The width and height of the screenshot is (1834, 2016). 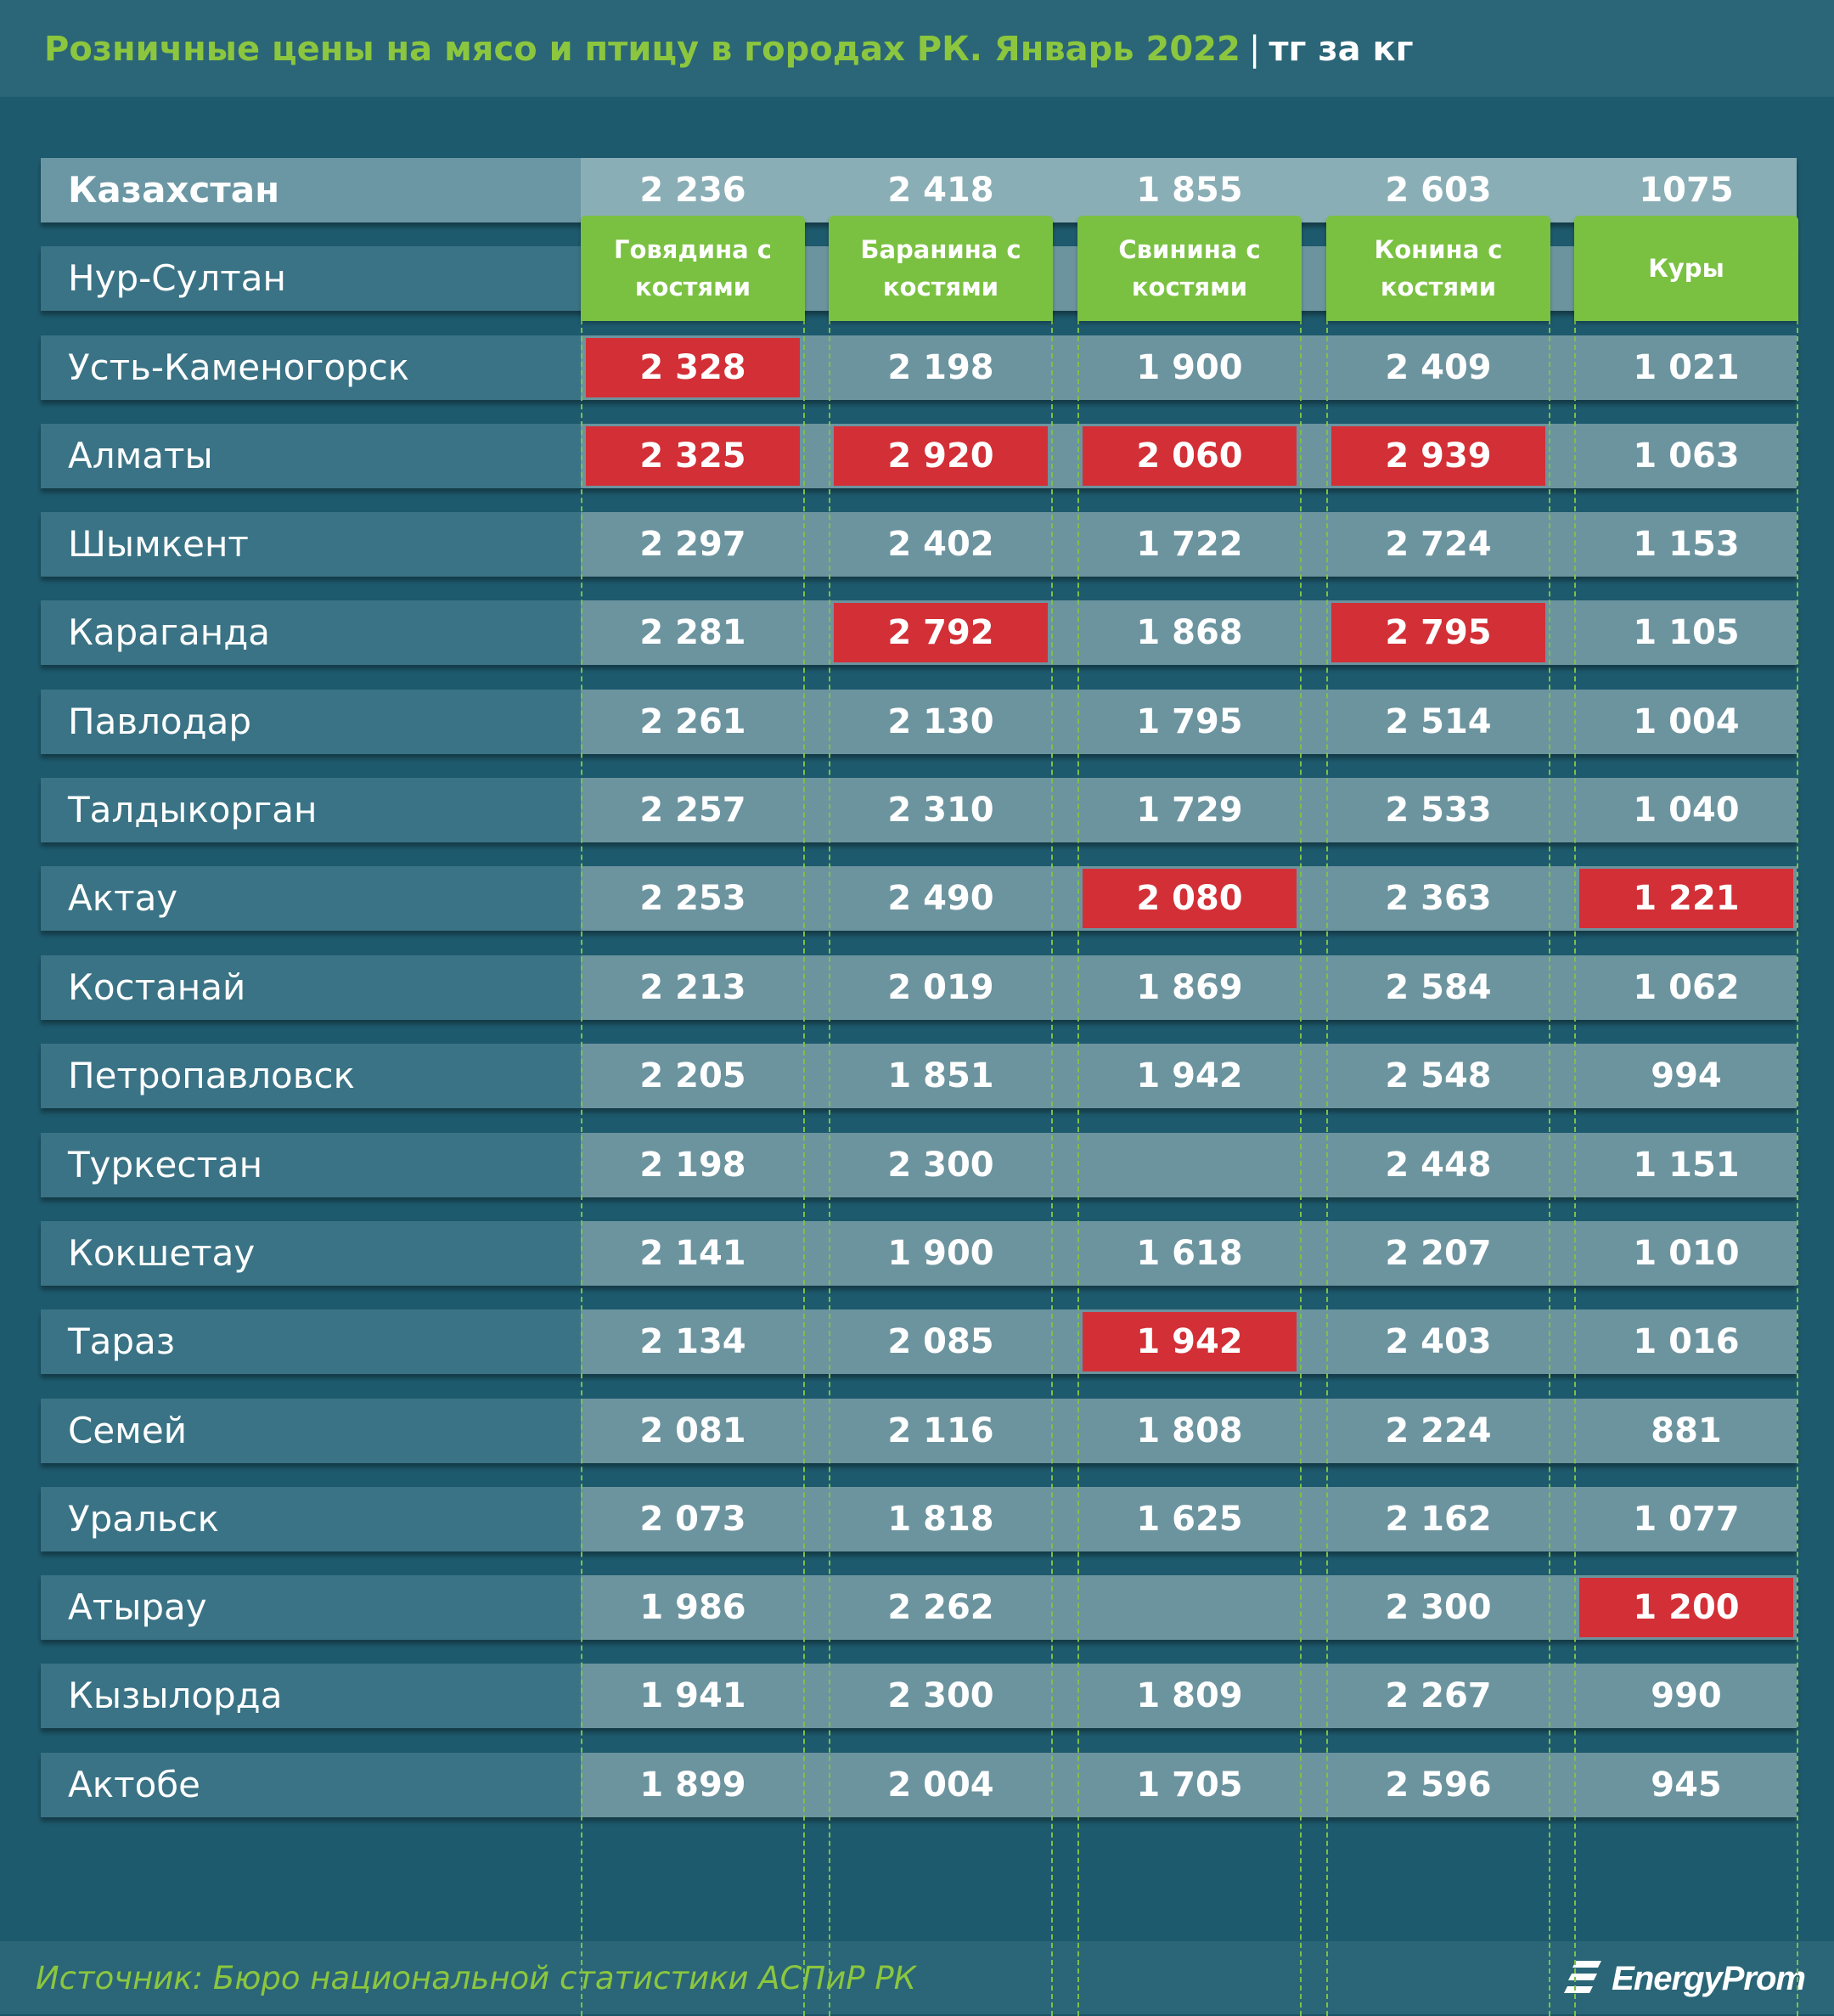 I want to click on price-value: 2 363, so click(x=1438, y=898).